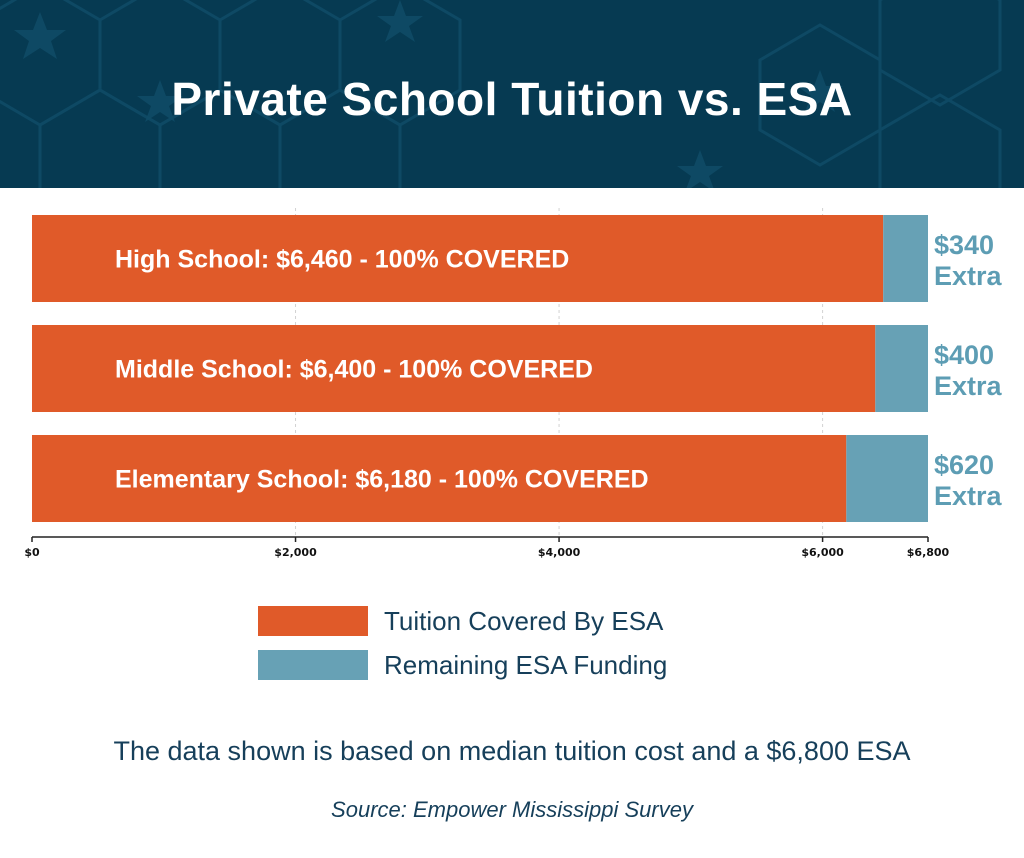 The image size is (1024, 858). What do you see at coordinates (964, 465) in the screenshot?
I see `extra-amount-label: $620` at bounding box center [964, 465].